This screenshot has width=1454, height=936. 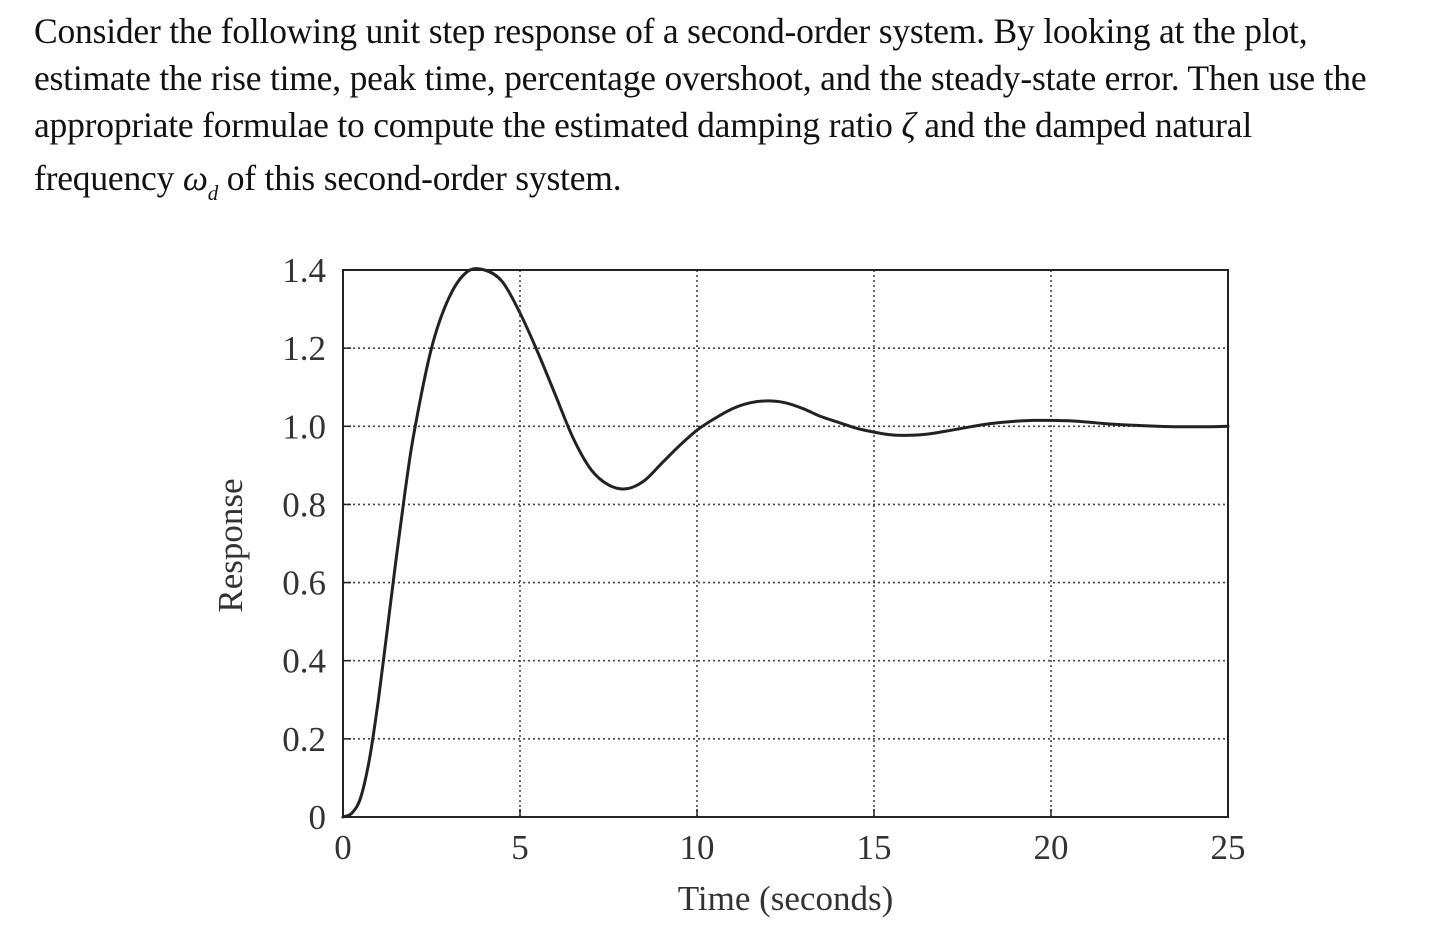 I want to click on problem-line-4-tail: of this second-order system., so click(x=424, y=178).